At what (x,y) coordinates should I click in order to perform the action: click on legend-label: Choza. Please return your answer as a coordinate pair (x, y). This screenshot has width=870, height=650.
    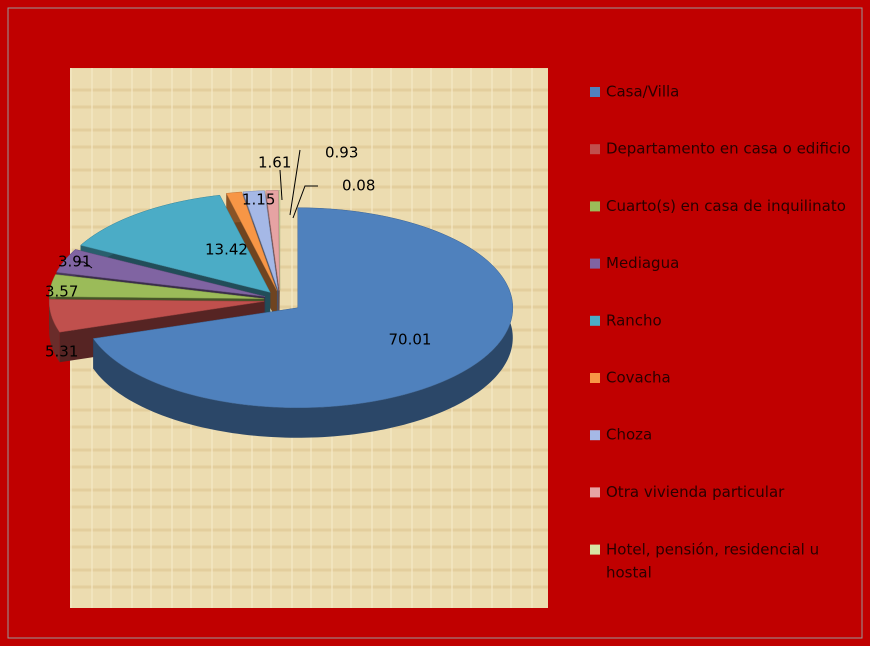
    Looking at the image, I should click on (629, 435).